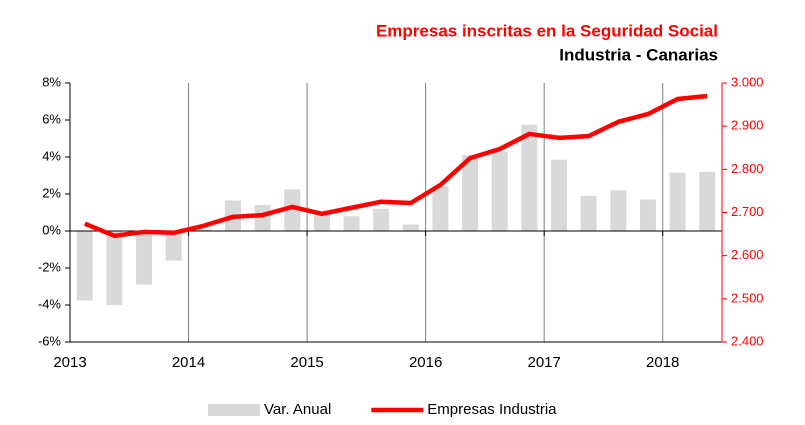 This screenshot has height=425, width=805. Describe the element at coordinates (747, 340) in the screenshot. I see `y2-tick-label: 2.400` at that location.